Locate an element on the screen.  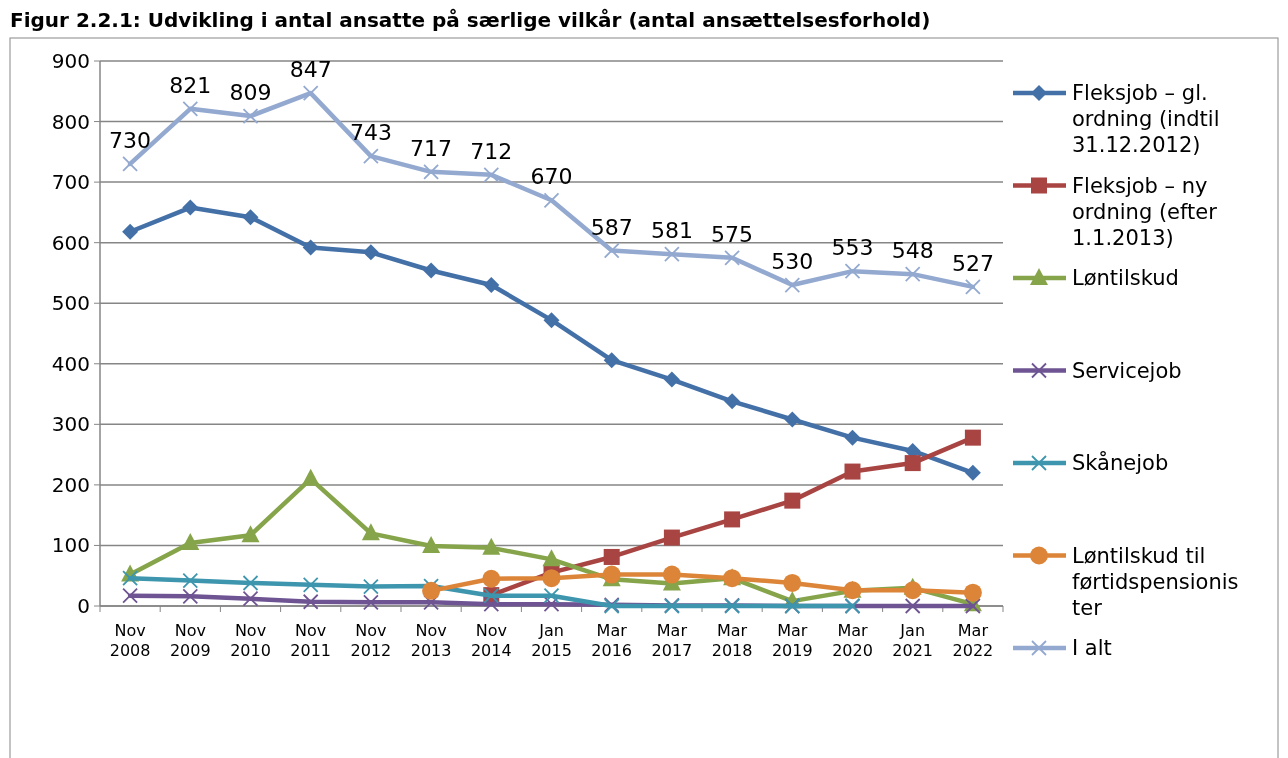
x-tick-label: Mar 2018 is located at coordinates (732, 640).